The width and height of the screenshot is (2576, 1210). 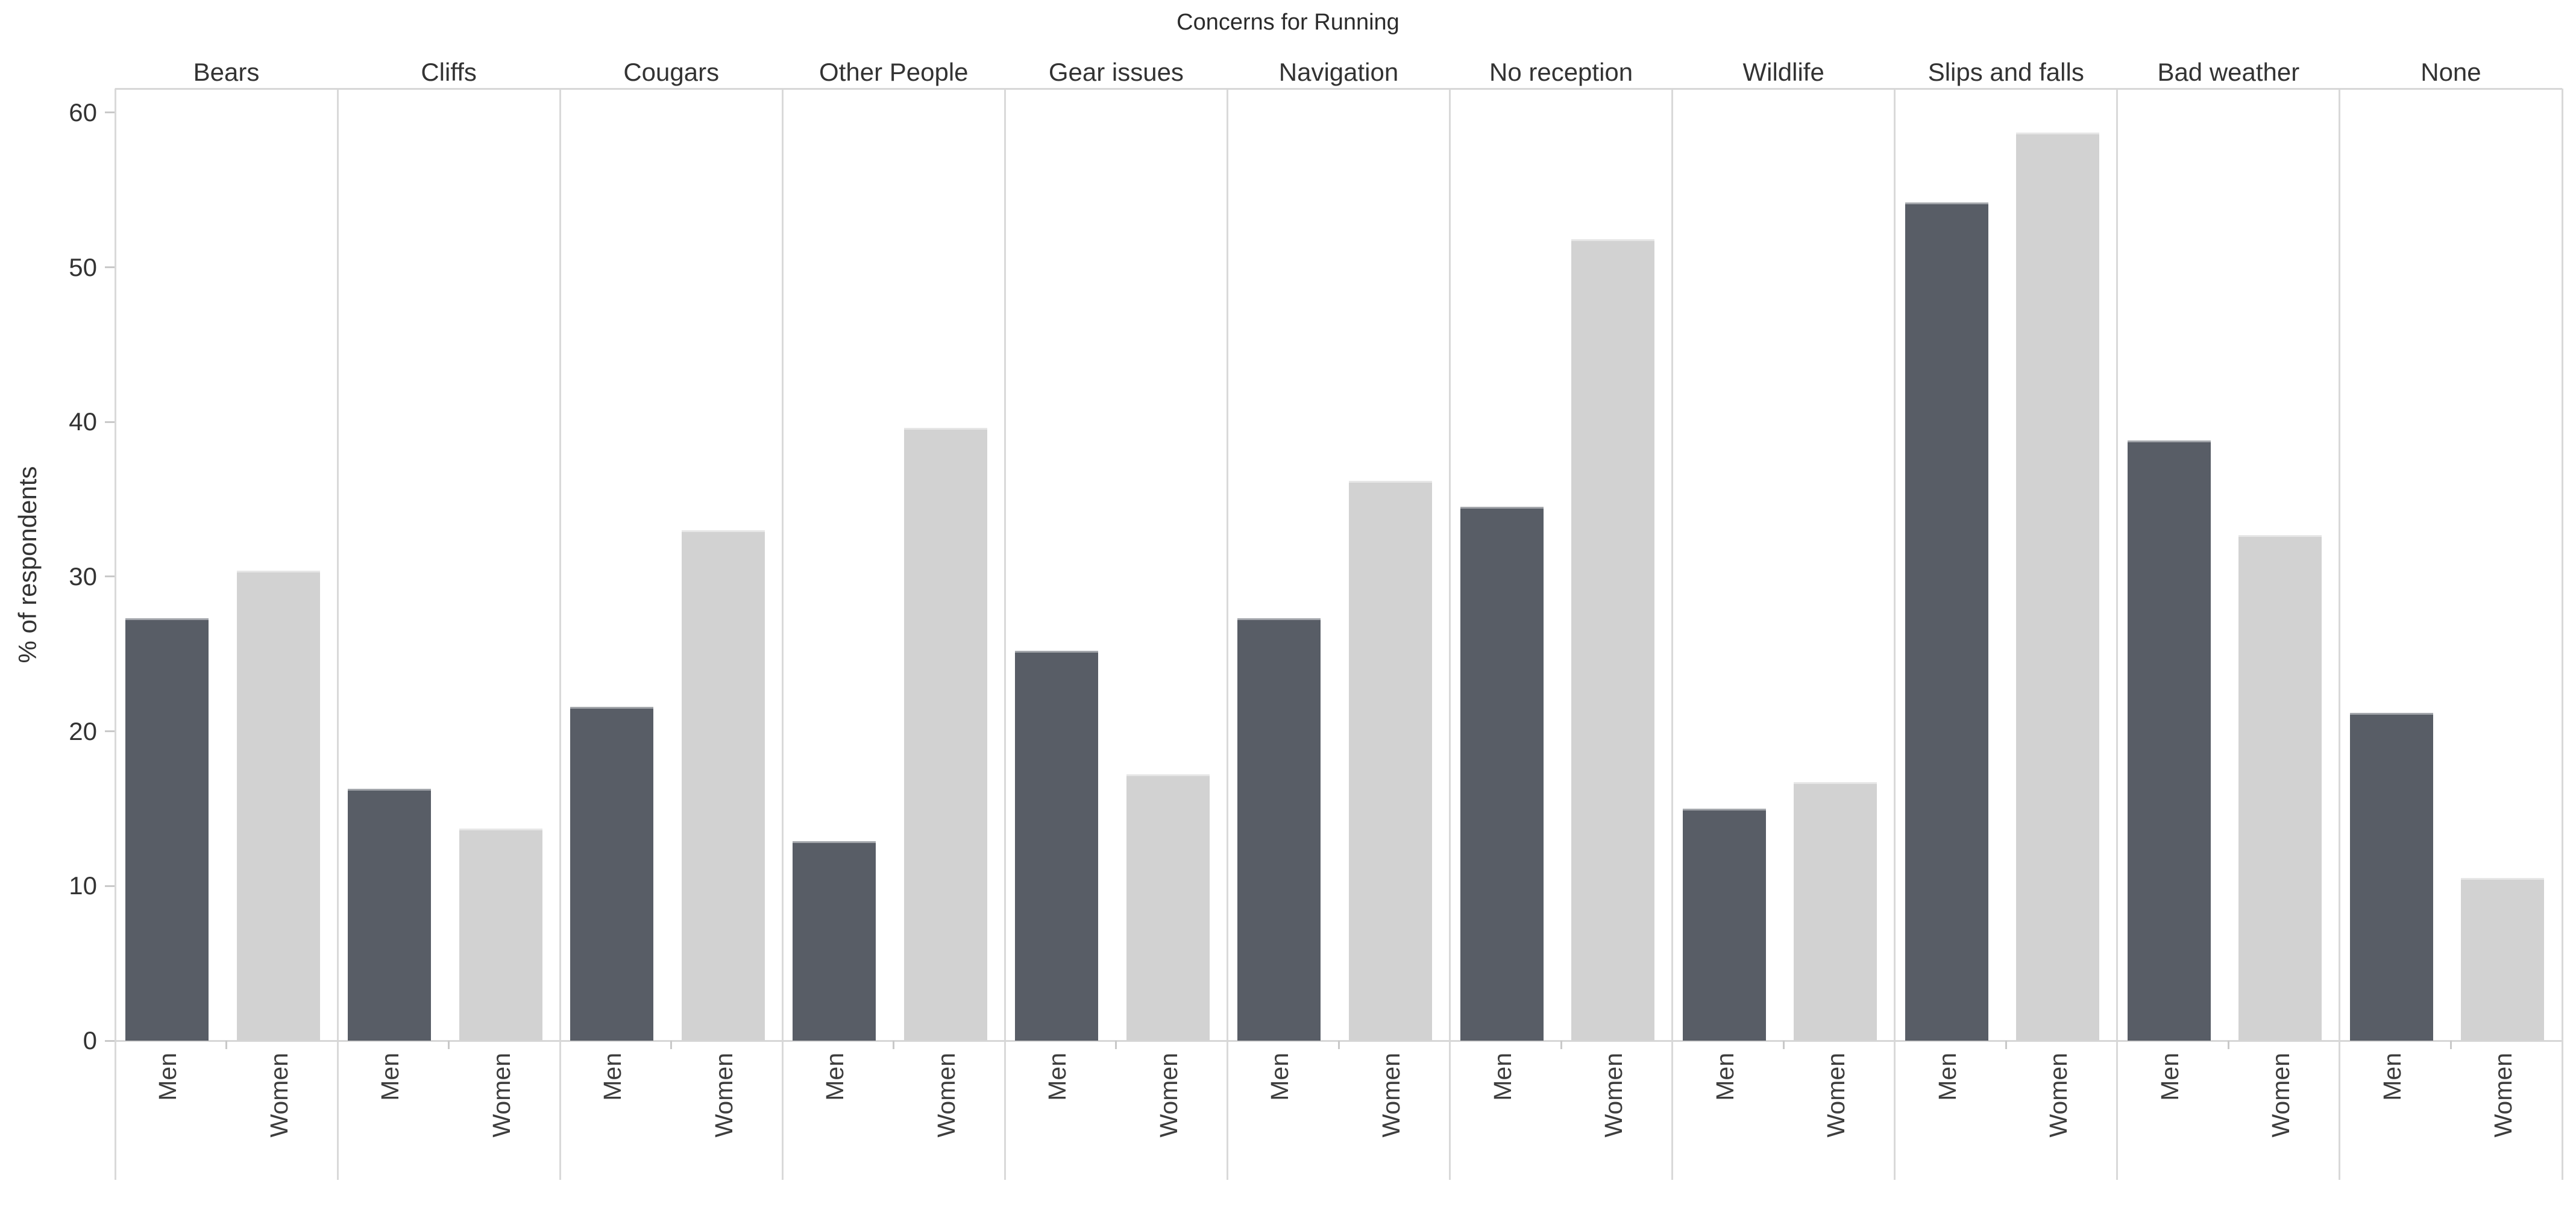 What do you see at coordinates (612, 873) in the screenshot?
I see `bar-men-cougars` at bounding box center [612, 873].